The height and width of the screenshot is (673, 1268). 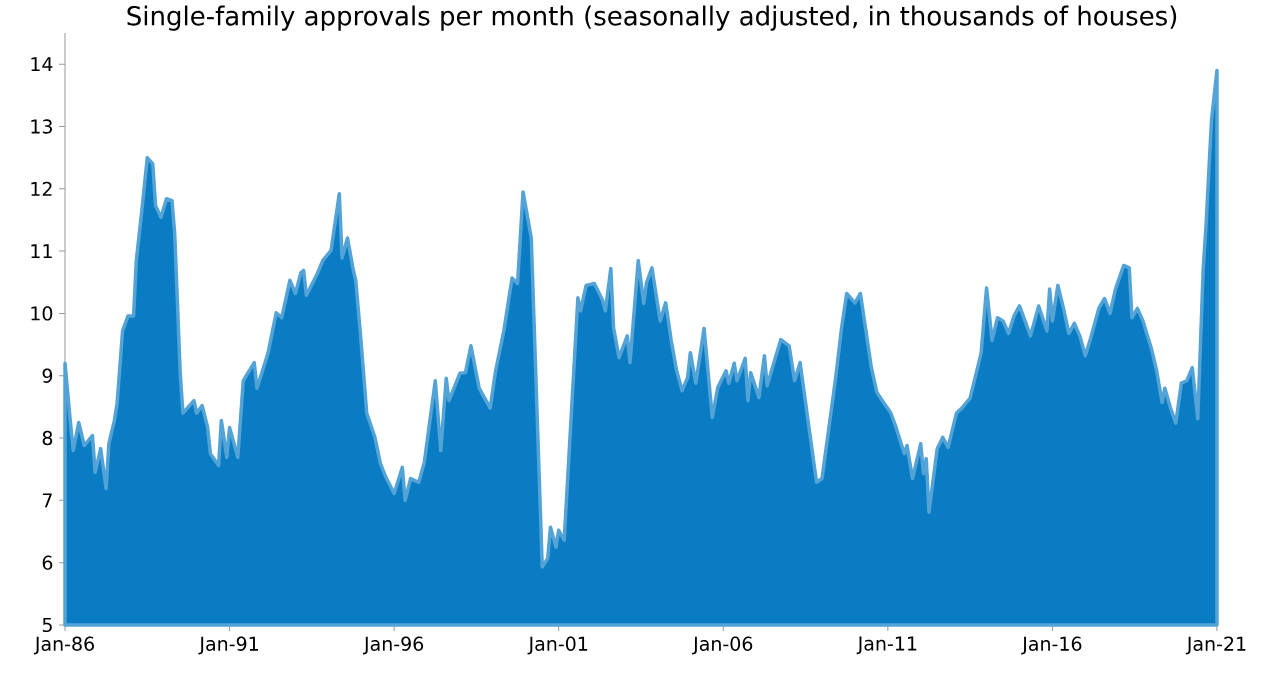 I want to click on x-tick-label: Jan-16, so click(x=1051, y=645).